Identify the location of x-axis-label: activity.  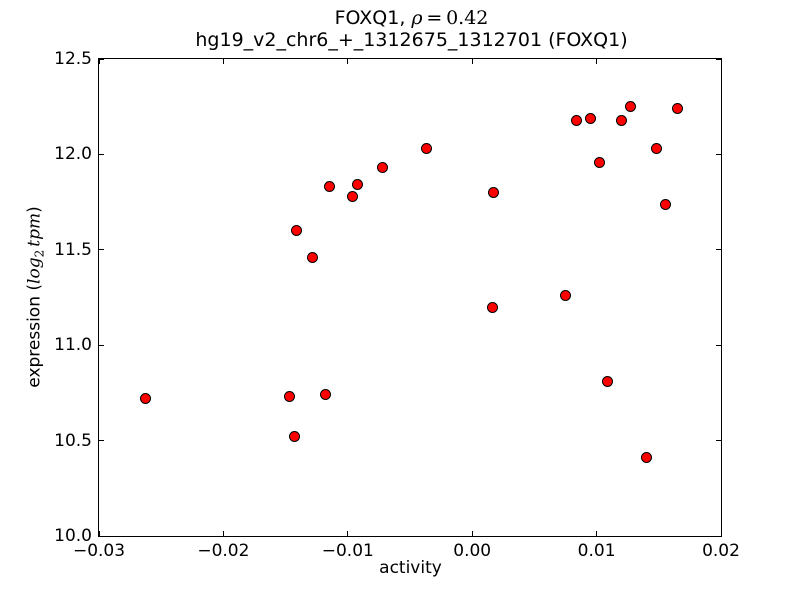
(410, 568).